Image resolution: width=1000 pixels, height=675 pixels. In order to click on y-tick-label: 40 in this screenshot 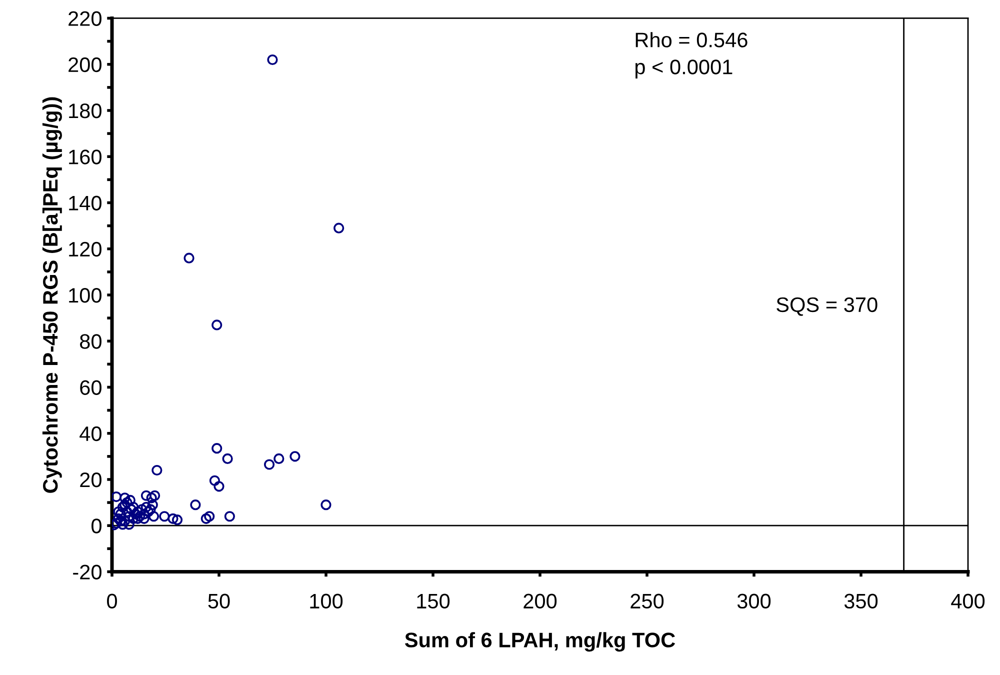, I will do `click(91, 434)`.